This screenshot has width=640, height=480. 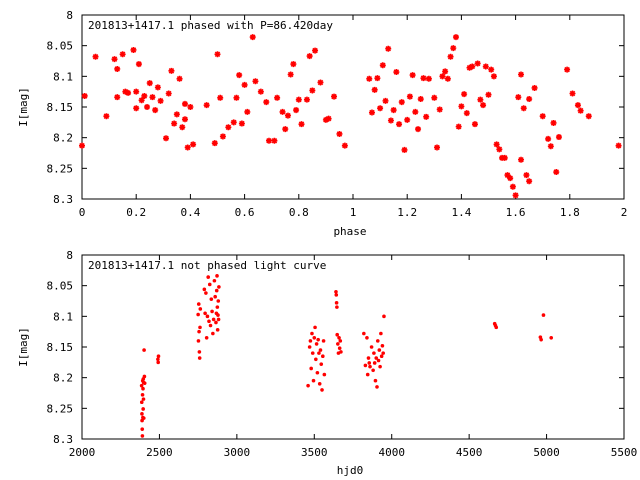 I want to click on unphased-x-axis-label: hjd0, so click(x=350, y=470).